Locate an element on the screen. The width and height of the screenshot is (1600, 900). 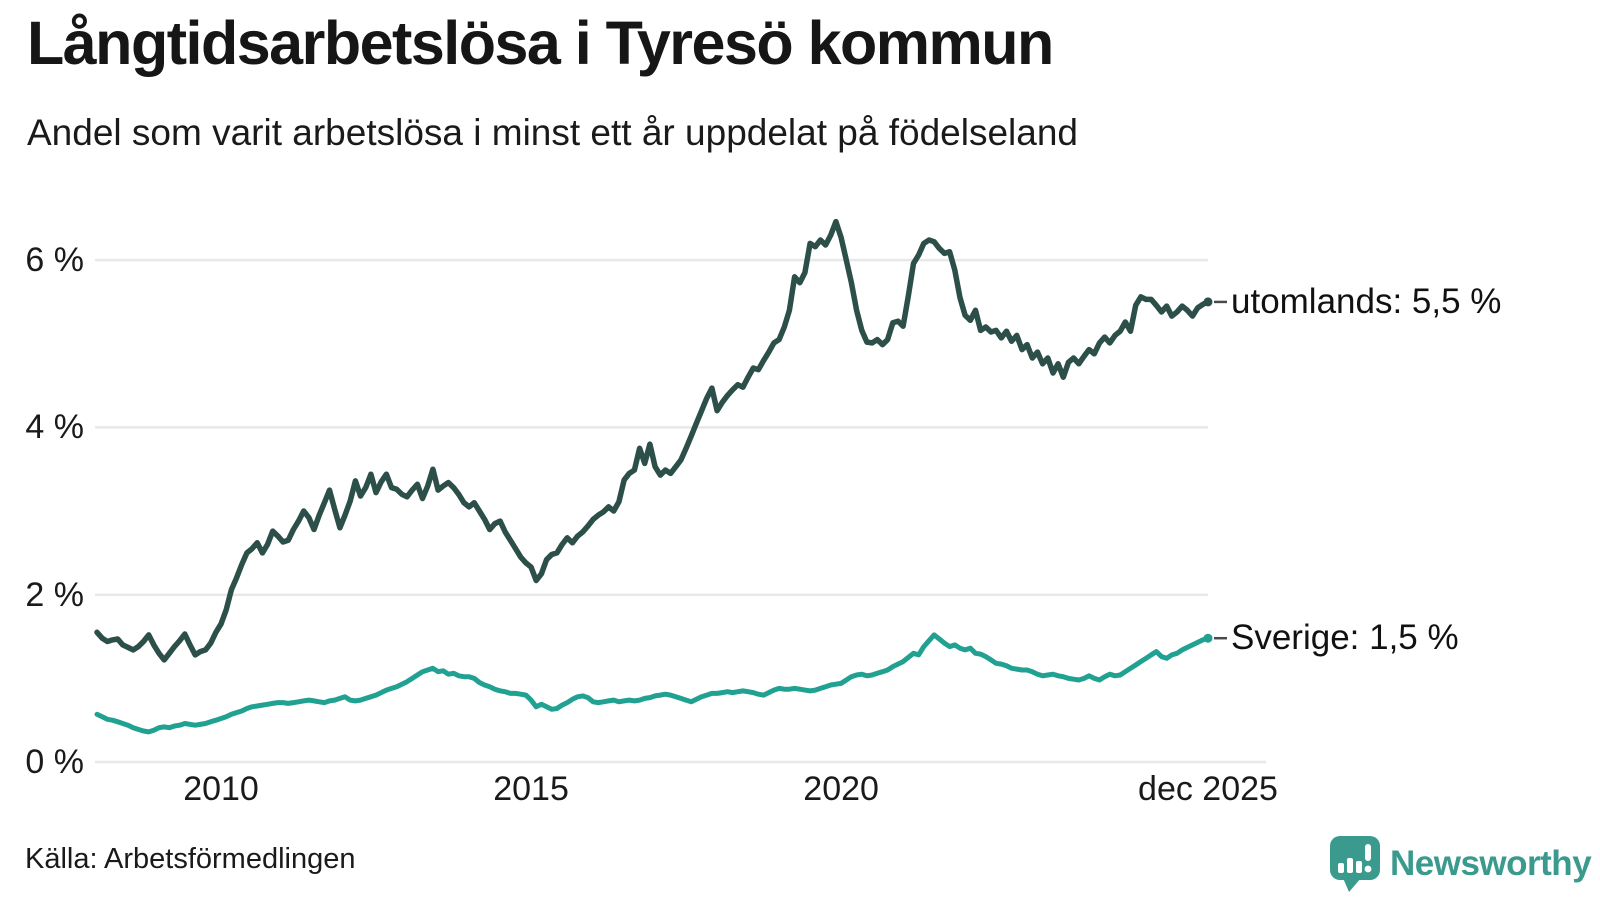
y-axis-tick-label: 2 % is located at coordinates (54, 594).